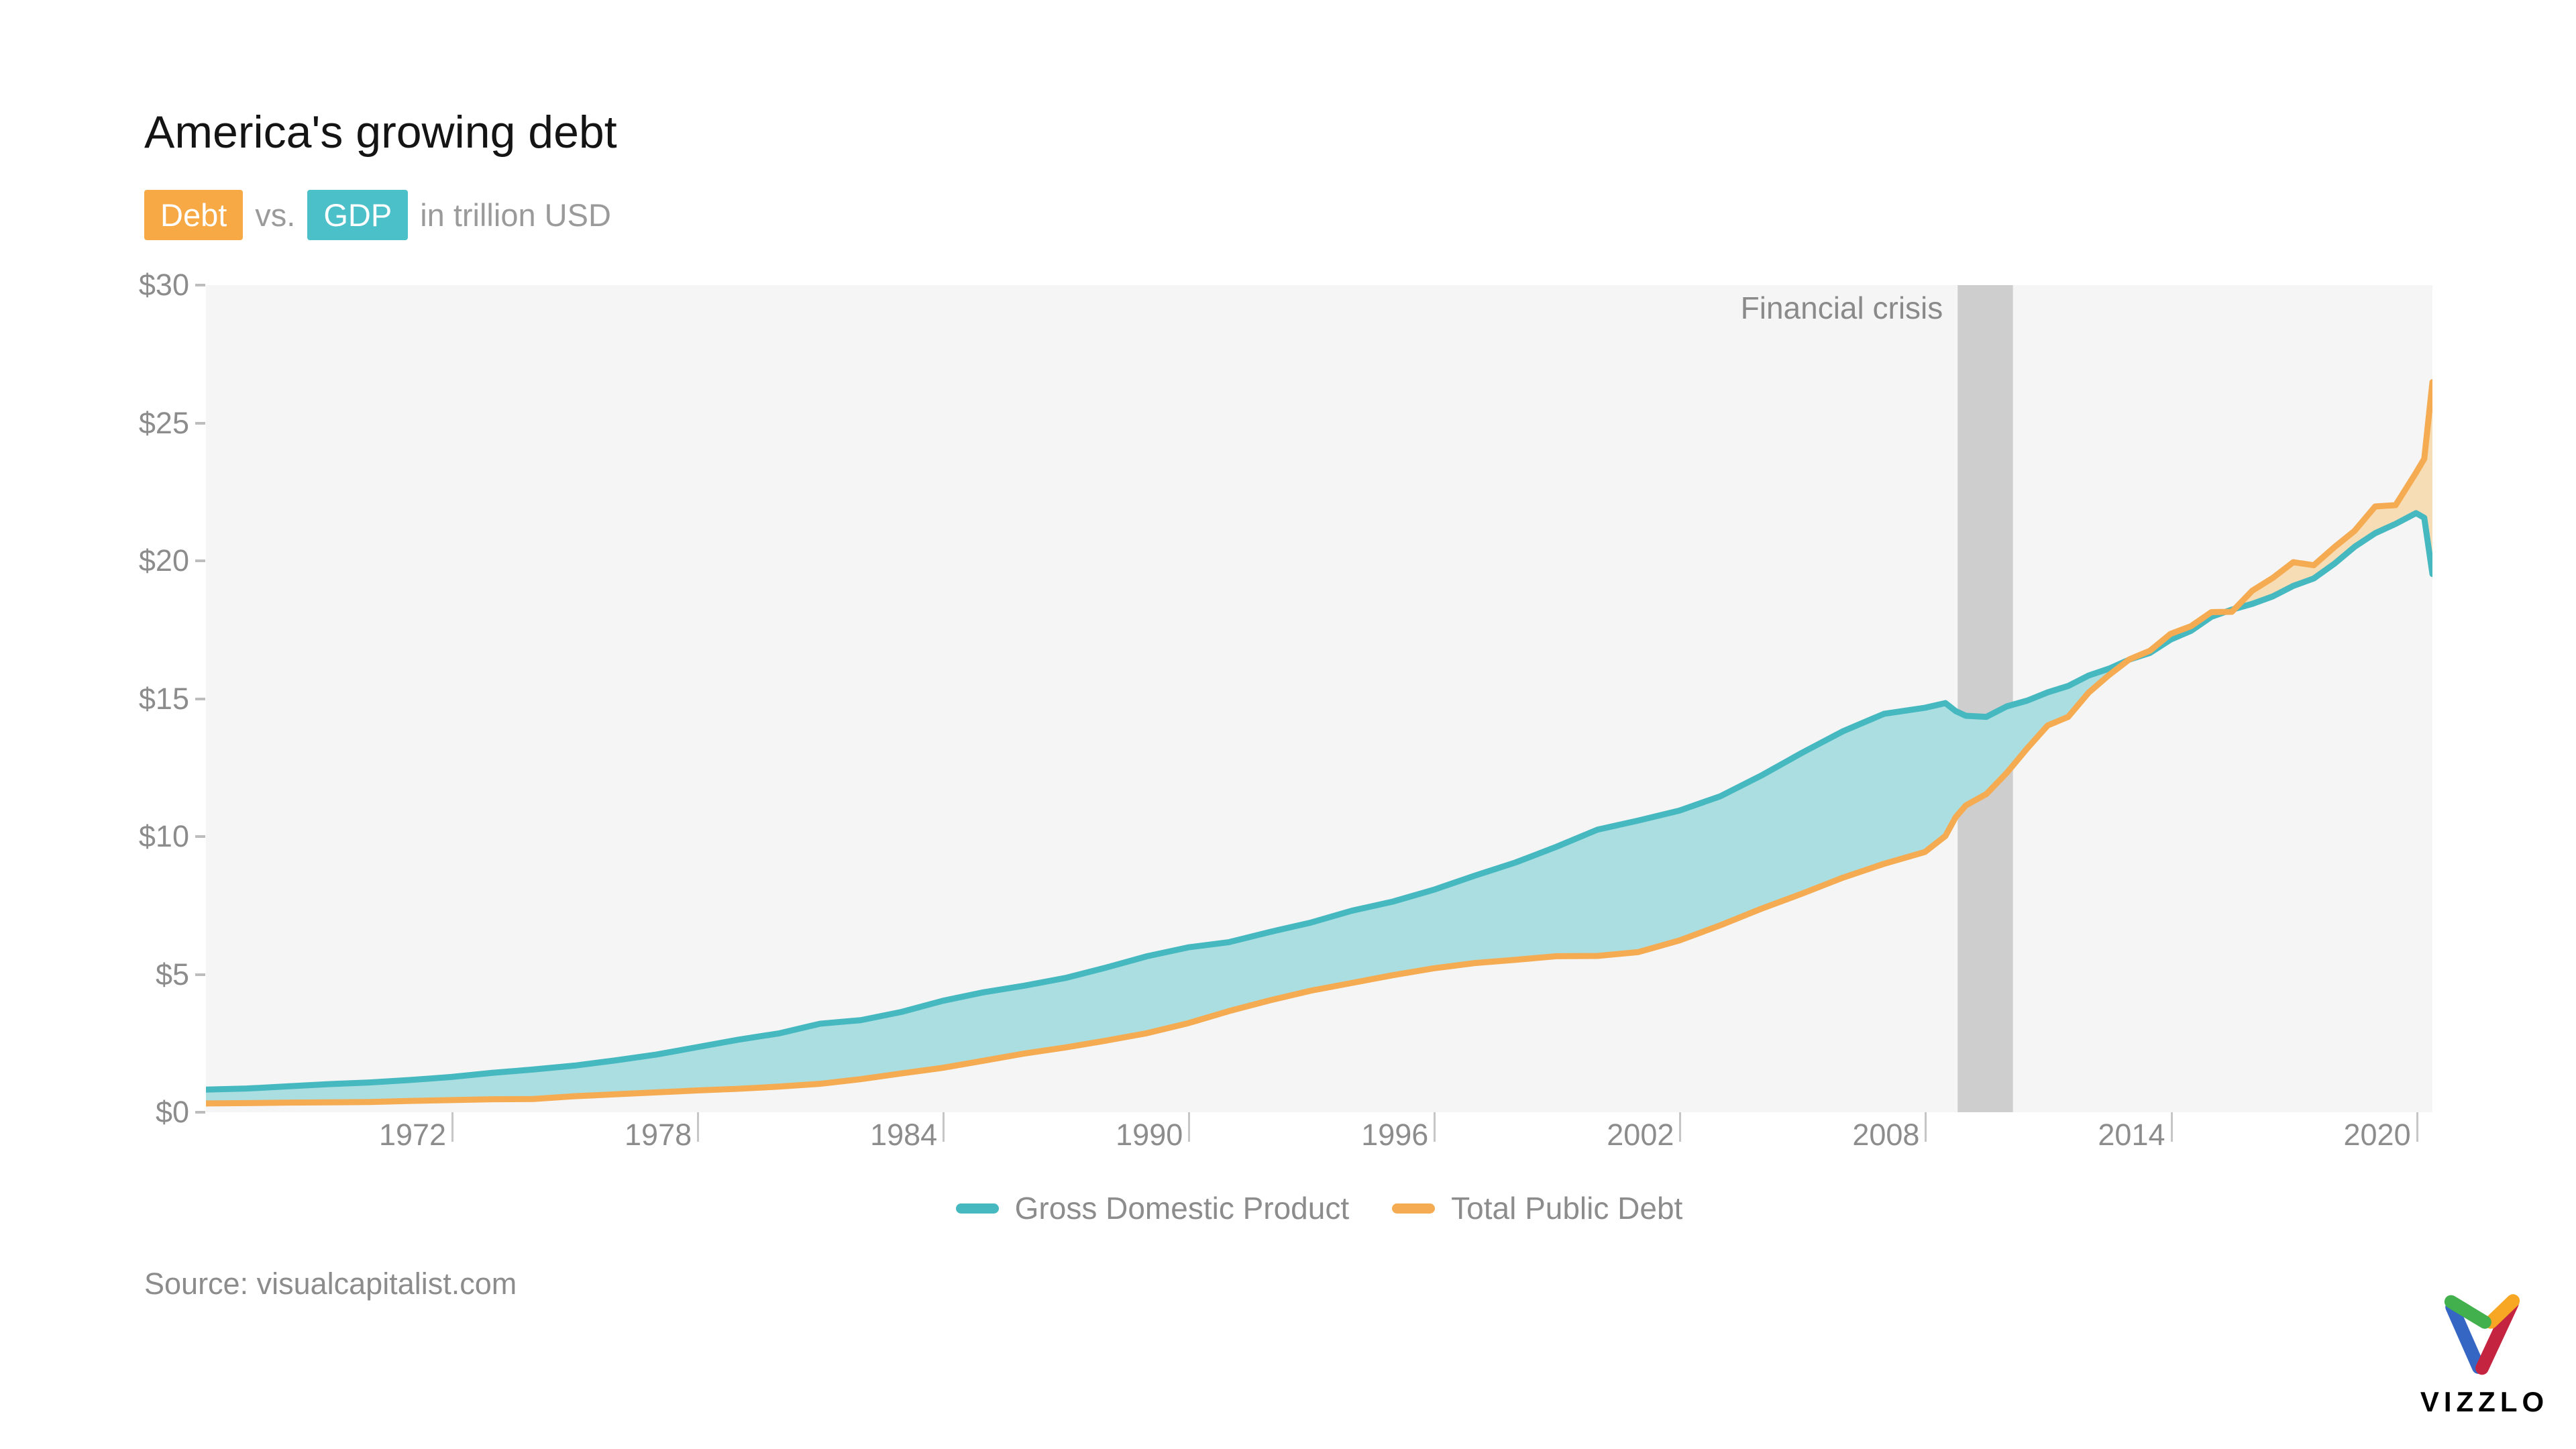  What do you see at coordinates (172, 974) in the screenshot?
I see `y-axis-label: $5` at bounding box center [172, 974].